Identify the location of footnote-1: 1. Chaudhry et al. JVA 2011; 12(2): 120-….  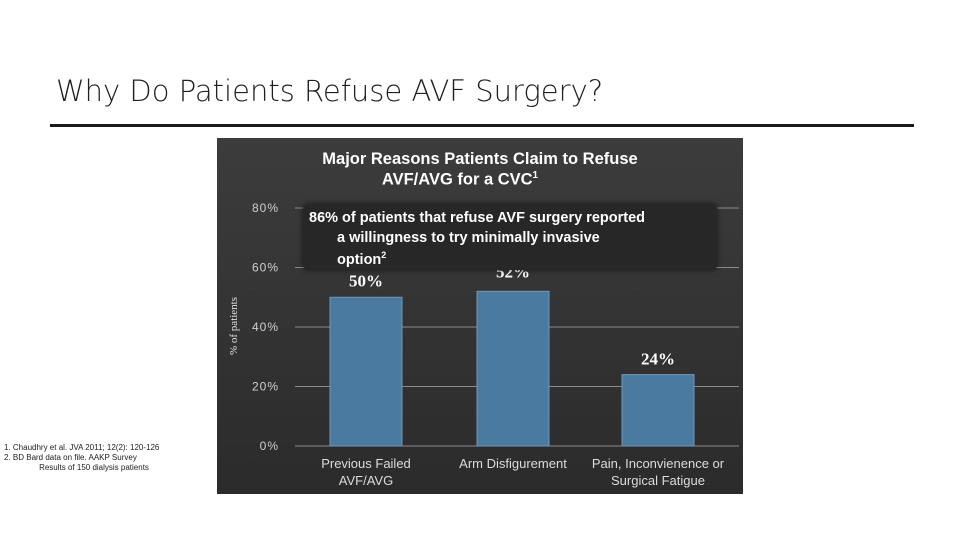
(82, 447).